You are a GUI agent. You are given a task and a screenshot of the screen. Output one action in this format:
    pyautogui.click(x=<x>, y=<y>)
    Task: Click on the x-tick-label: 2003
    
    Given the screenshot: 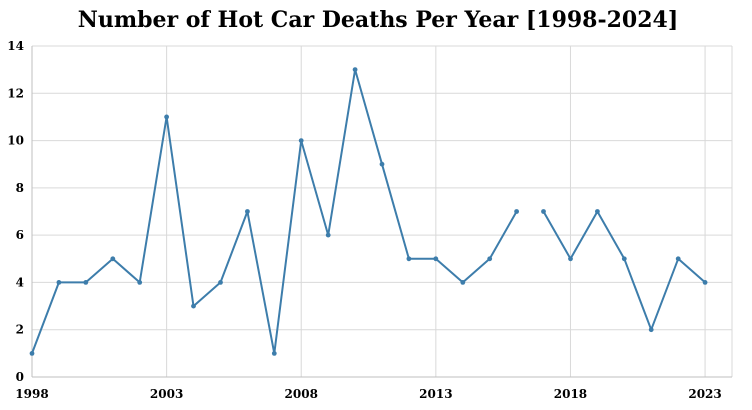 What is the action you would take?
    pyautogui.click(x=166, y=394)
    